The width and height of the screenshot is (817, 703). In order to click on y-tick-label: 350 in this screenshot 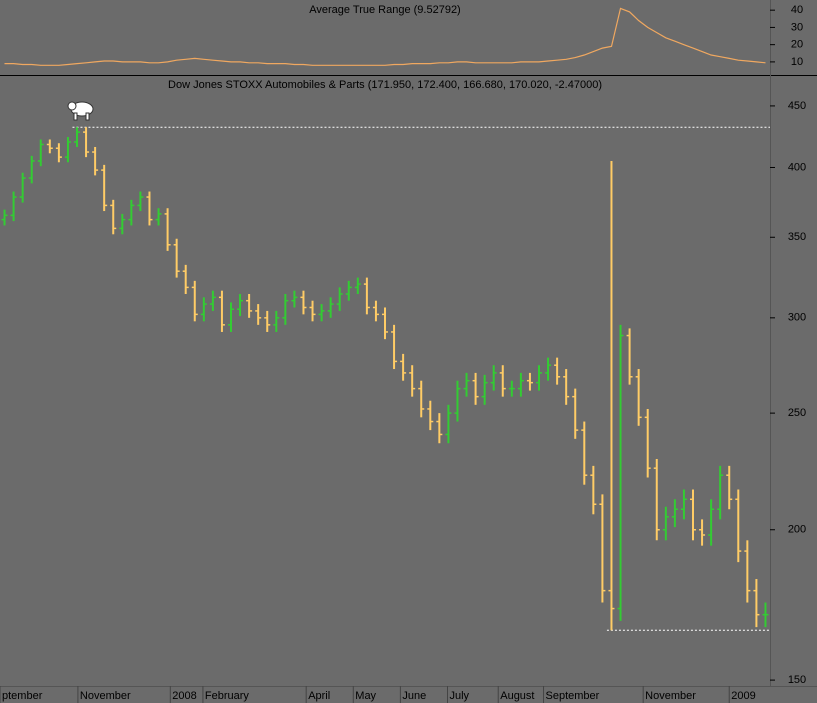, I will do `click(797, 237)`.